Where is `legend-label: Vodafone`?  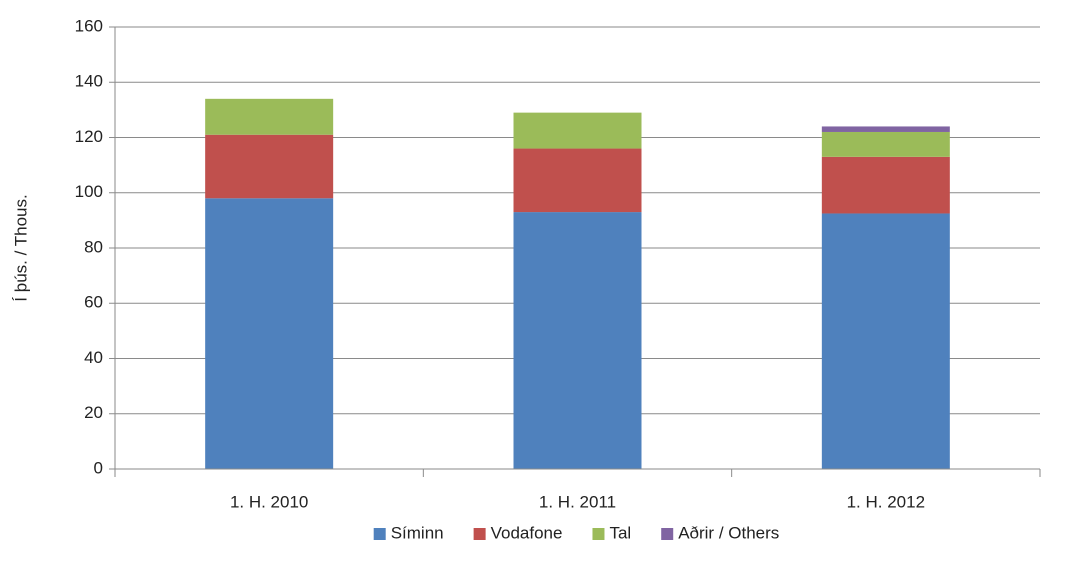 legend-label: Vodafone is located at coordinates (527, 532).